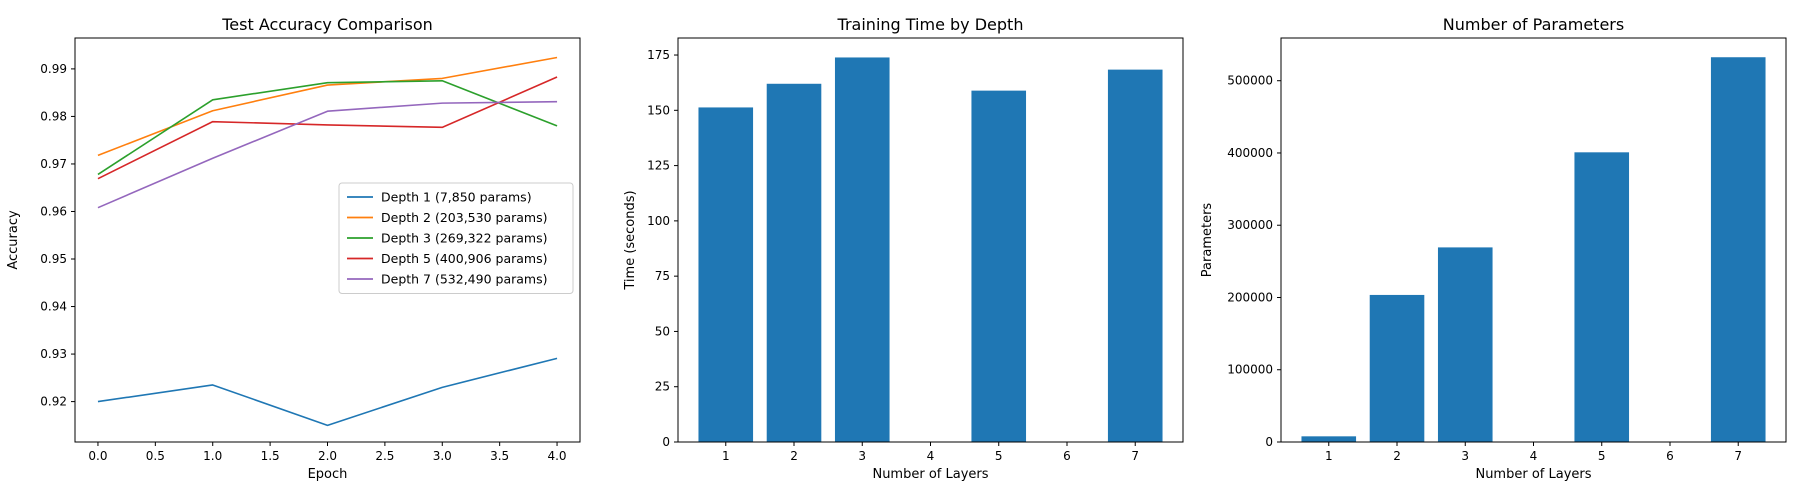 This screenshot has height=500, width=1800. What do you see at coordinates (212, 456) in the screenshot?
I see `x-tick-label: 1.0` at bounding box center [212, 456].